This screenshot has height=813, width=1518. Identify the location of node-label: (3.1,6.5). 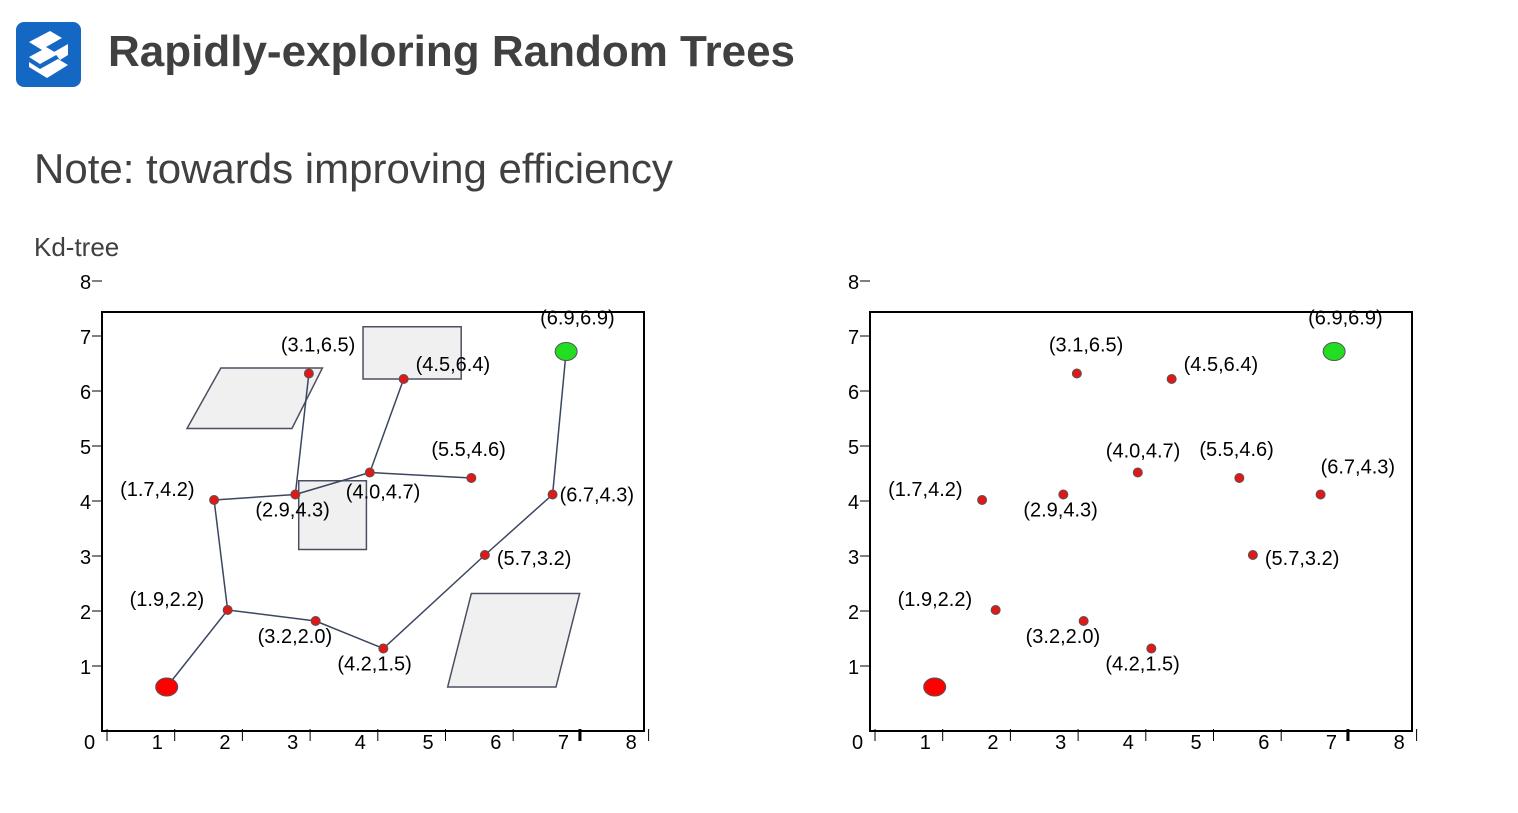
(318, 346).